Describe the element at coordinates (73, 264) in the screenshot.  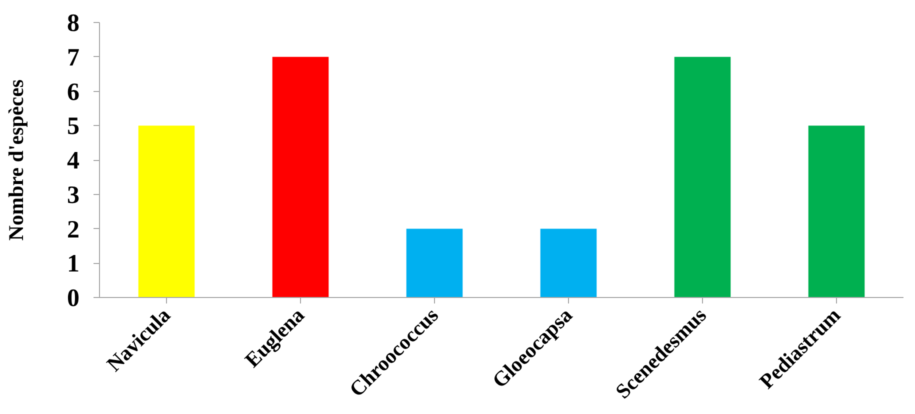
I see `y-tick-label: 1` at that location.